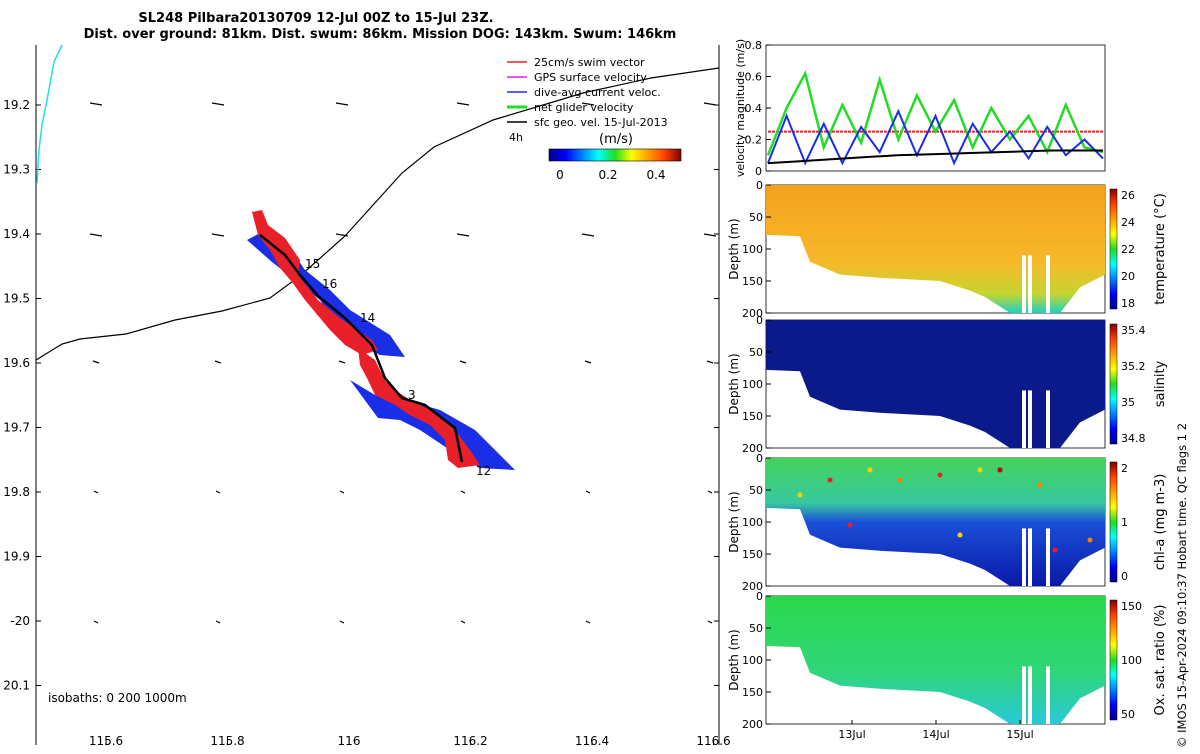  What do you see at coordinates (615, 157) in the screenshot?
I see `speed-colorbar: (m/s) 0 0.2 0.4` at bounding box center [615, 157].